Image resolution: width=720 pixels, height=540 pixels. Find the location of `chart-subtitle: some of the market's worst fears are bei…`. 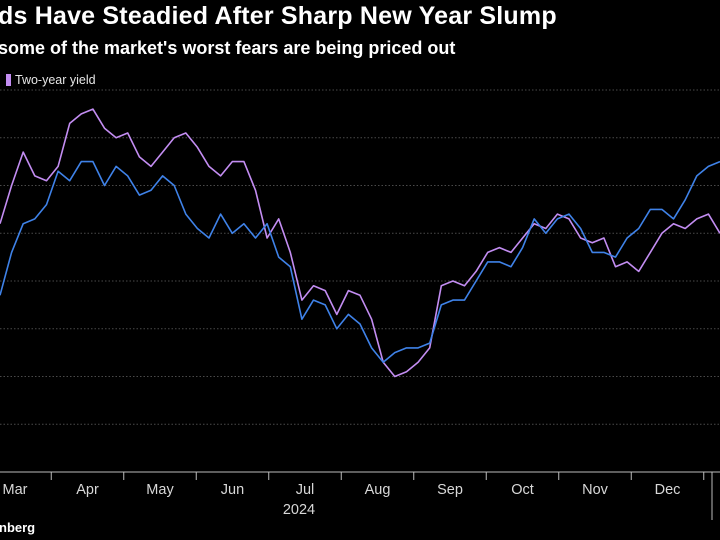

chart-subtitle: some of the market's worst fears are bei… is located at coordinates (228, 48).